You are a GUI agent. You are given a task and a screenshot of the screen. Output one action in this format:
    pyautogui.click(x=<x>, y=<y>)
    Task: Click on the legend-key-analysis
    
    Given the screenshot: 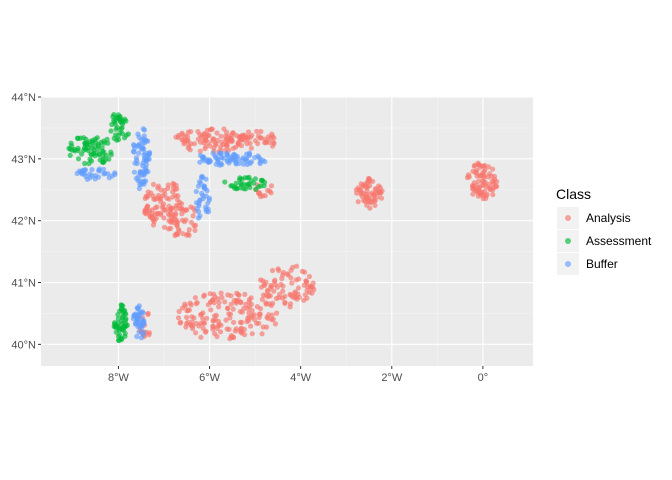 What is the action you would take?
    pyautogui.click(x=568, y=218)
    